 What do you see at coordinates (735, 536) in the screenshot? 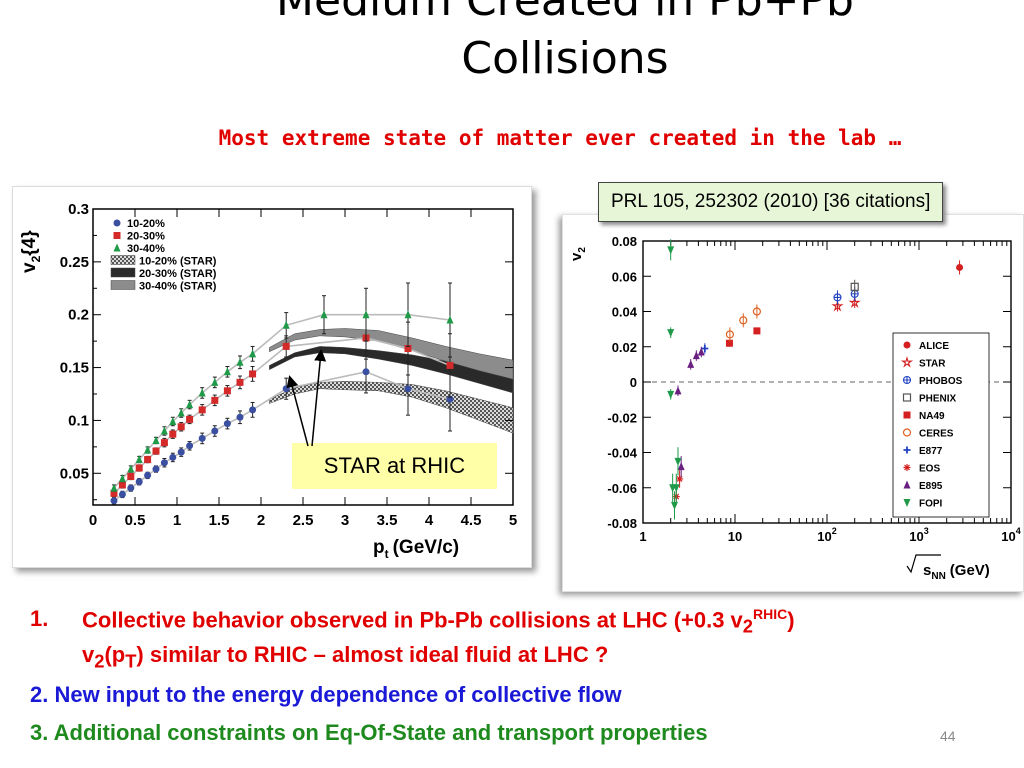
I see `x-tick-label: 10` at bounding box center [735, 536].